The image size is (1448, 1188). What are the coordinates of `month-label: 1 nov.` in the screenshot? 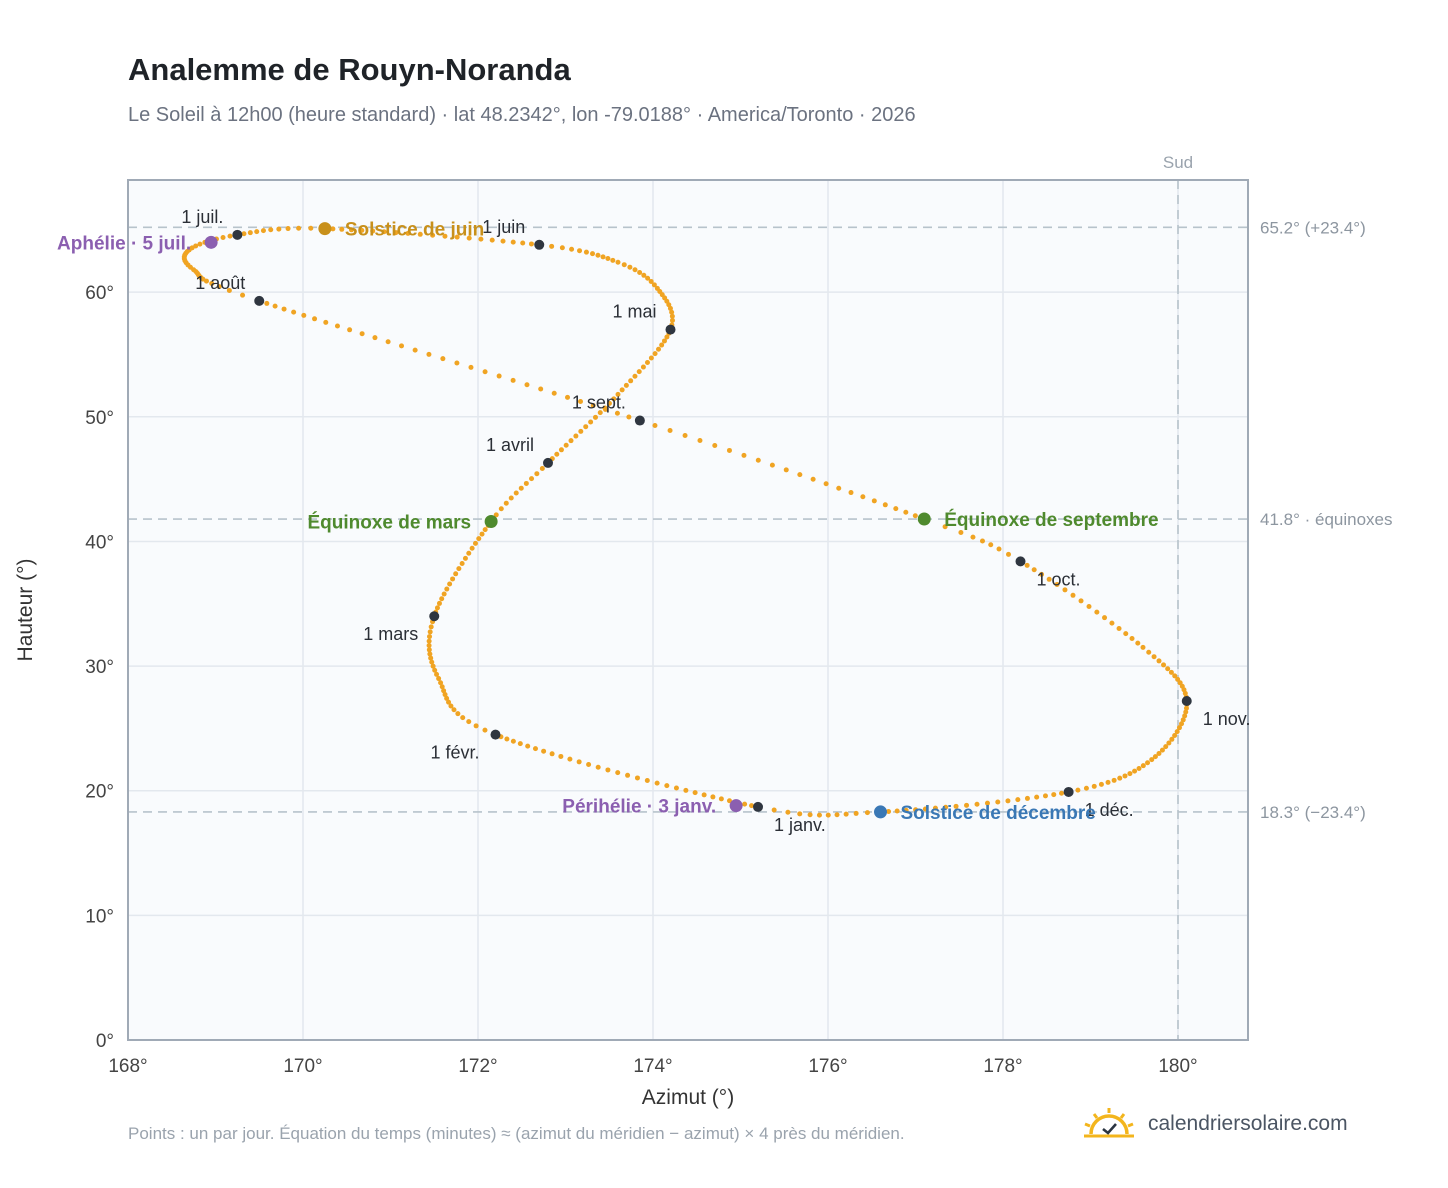 It's located at (1227, 719).